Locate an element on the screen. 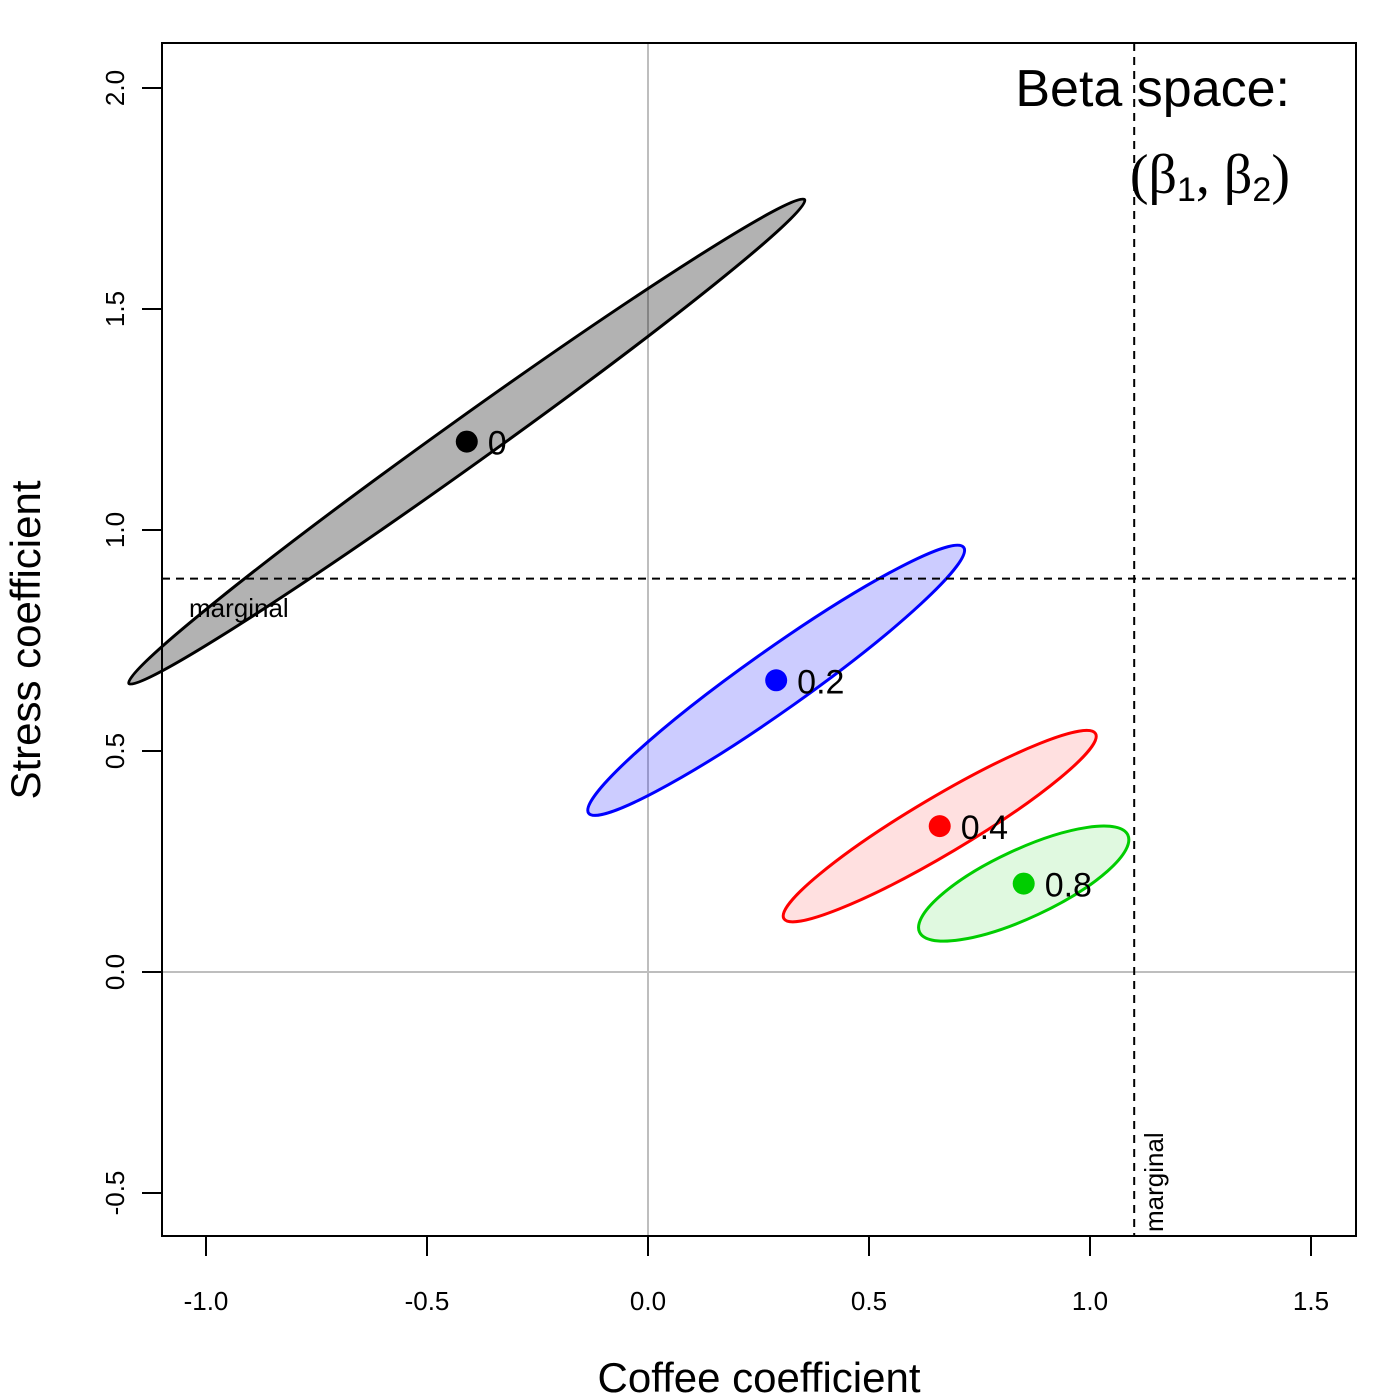  point-label-3: 0.8 is located at coordinates (1068, 886).